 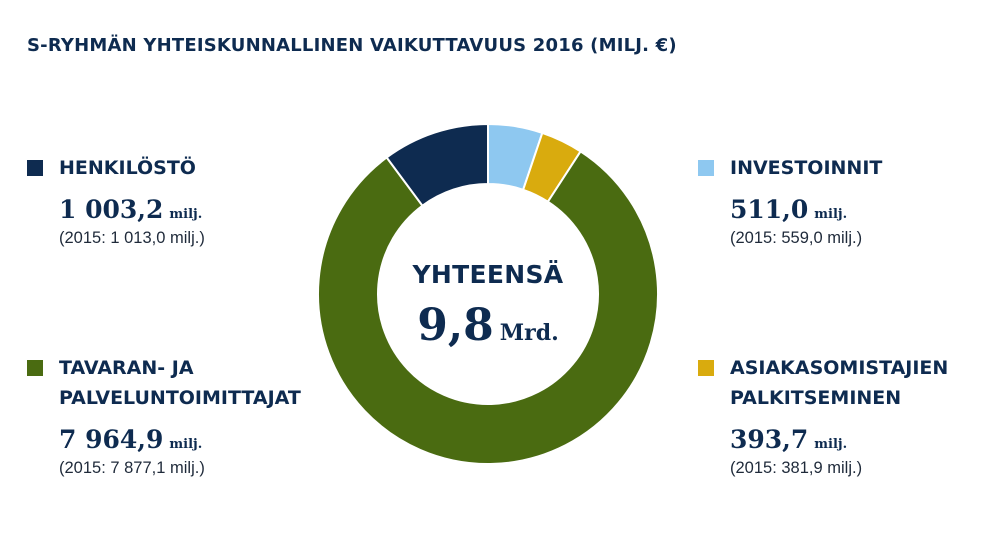 I want to click on legend-label-henkilosto: HENKILÖSTÖ, so click(x=127, y=168).